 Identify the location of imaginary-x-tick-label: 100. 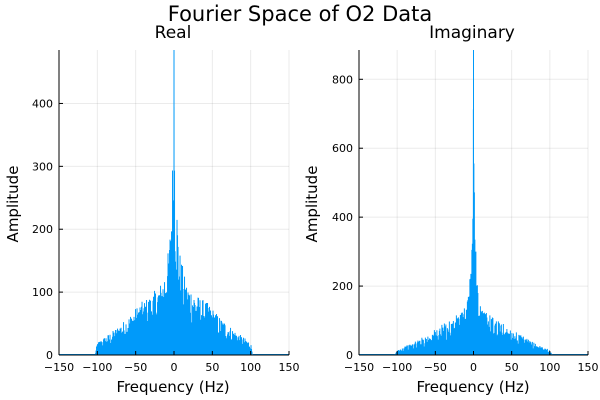
(549, 367).